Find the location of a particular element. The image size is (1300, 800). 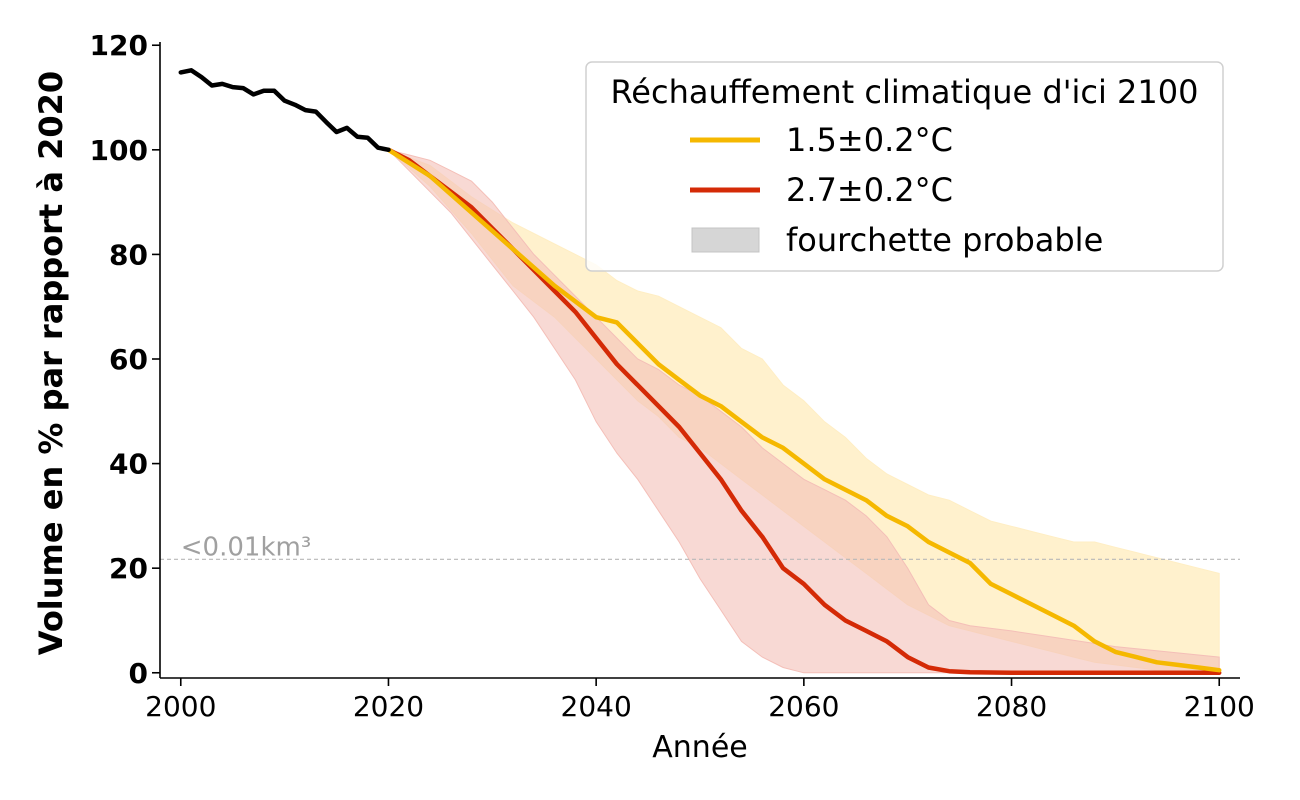

x-tick-label: 2040 is located at coordinates (596, 706).